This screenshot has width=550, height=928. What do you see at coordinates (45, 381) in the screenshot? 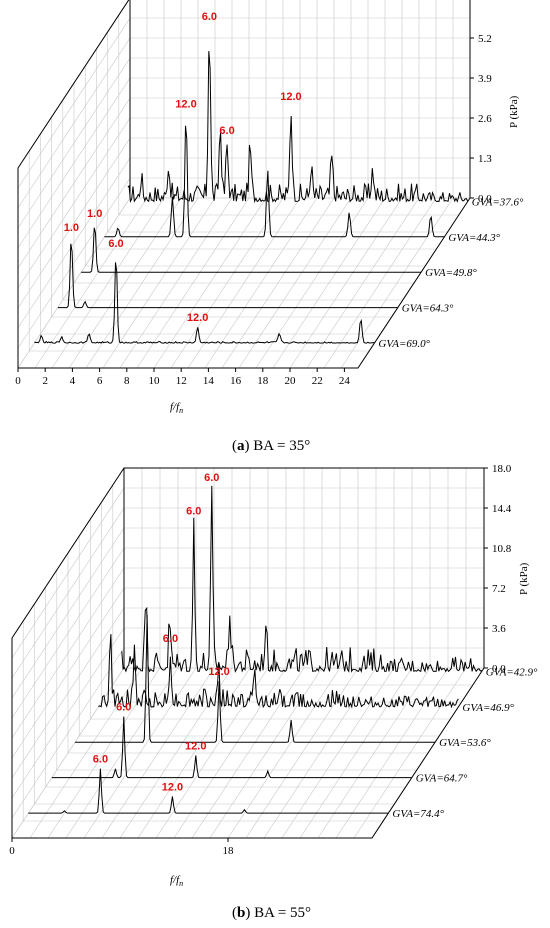
I see `x-tick-label: 2` at bounding box center [45, 381].